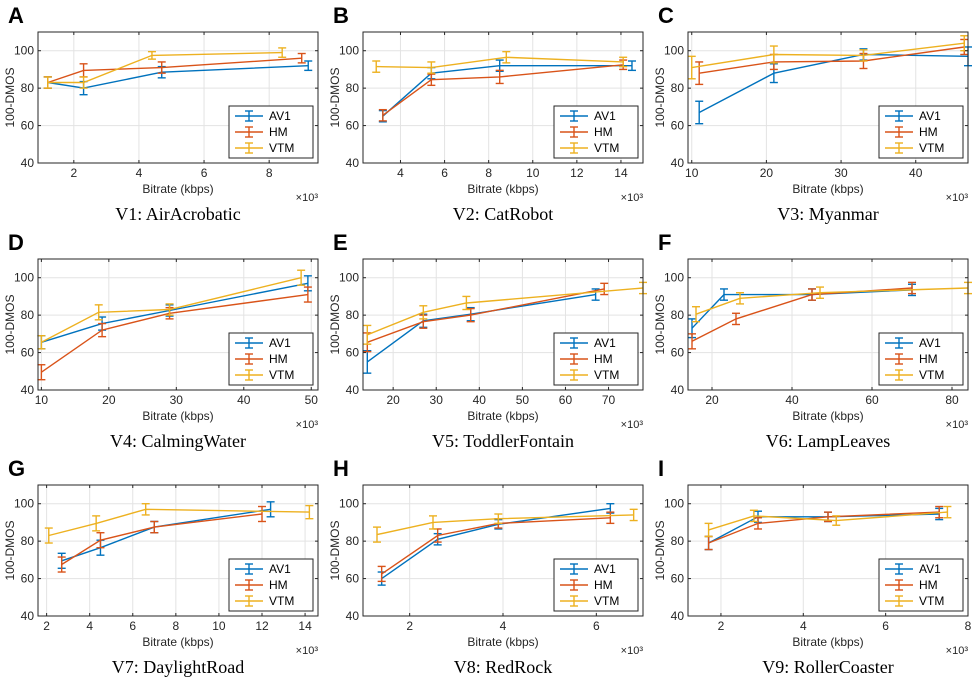 Image resolution: width=973 pixels, height=687 pixels. I want to click on x-tick-label: 14, so click(305, 626).